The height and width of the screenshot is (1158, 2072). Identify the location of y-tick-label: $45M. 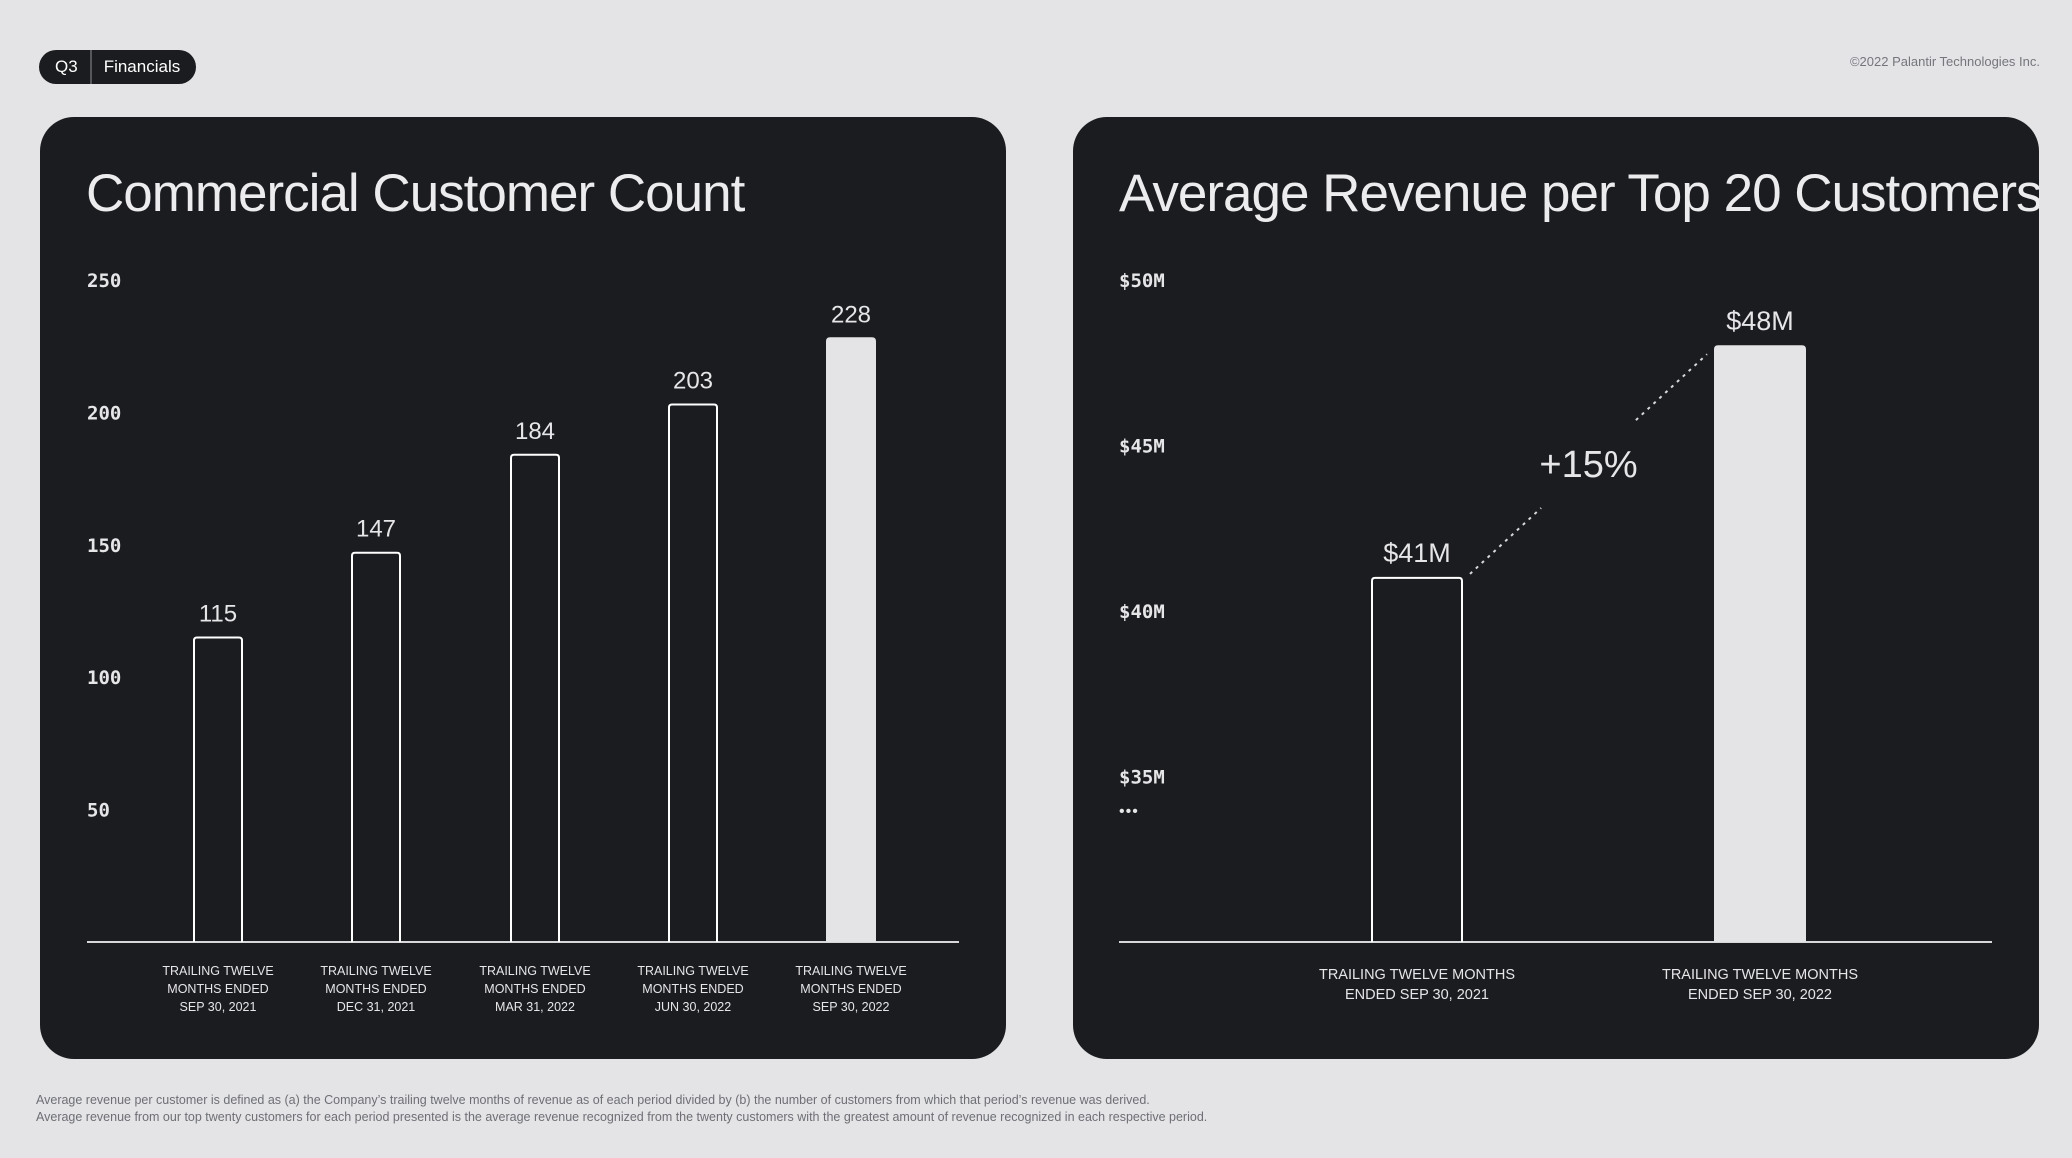
(1142, 447).